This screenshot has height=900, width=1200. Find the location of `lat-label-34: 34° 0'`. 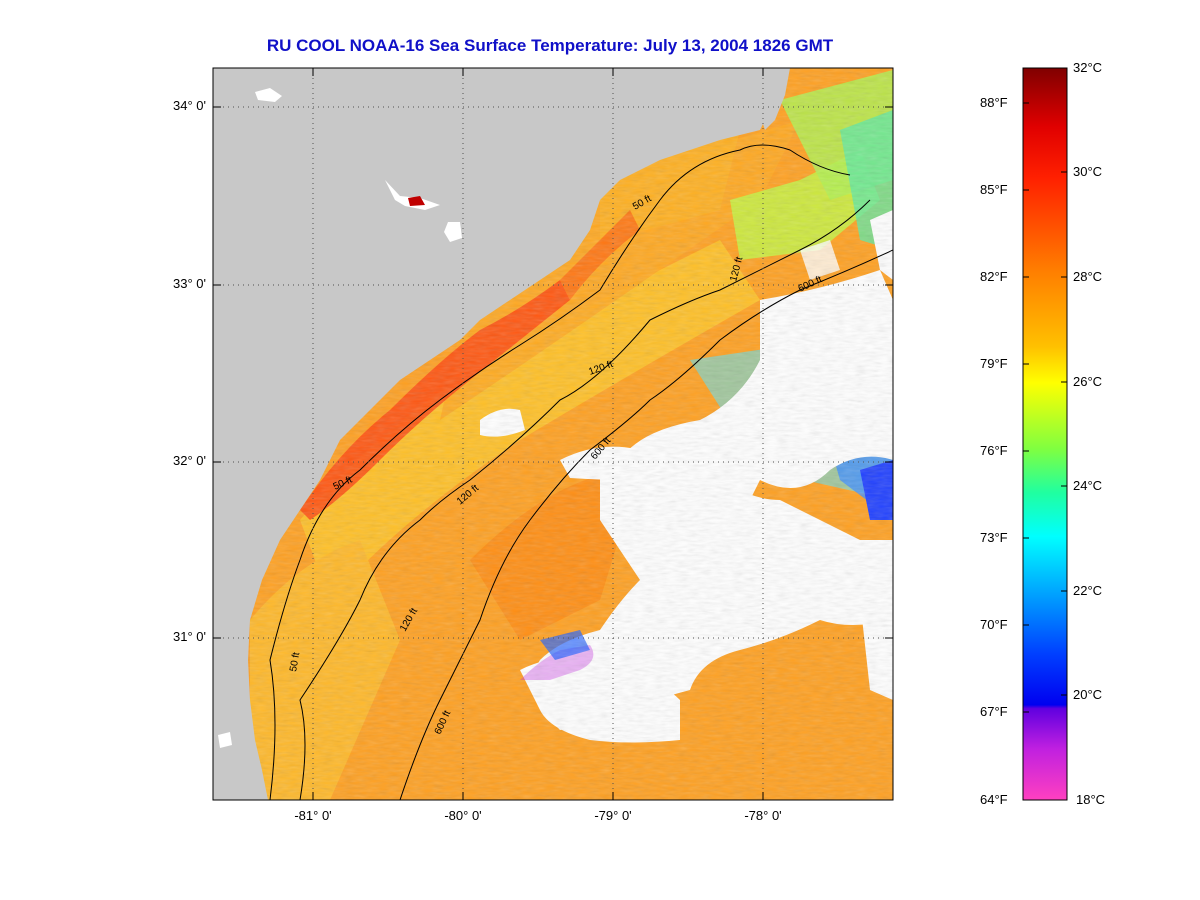

lat-label-34: 34° 0' is located at coordinates (189, 105).